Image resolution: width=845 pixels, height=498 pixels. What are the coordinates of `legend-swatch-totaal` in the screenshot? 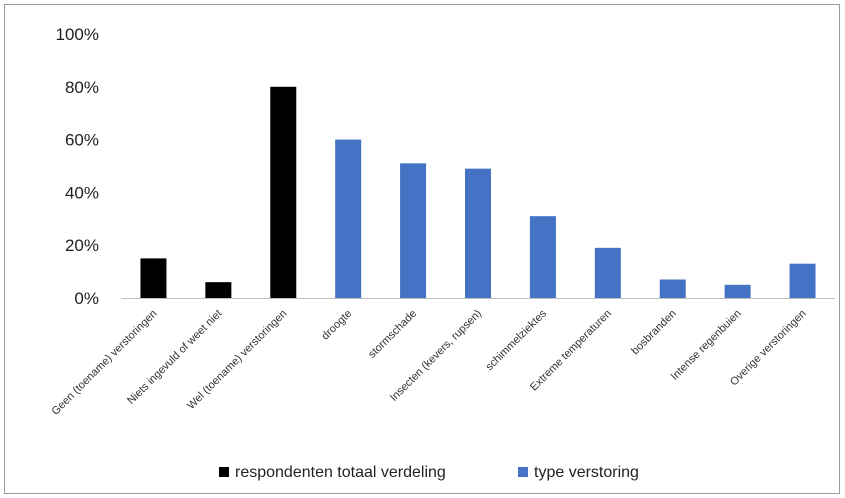 It's located at (224, 472).